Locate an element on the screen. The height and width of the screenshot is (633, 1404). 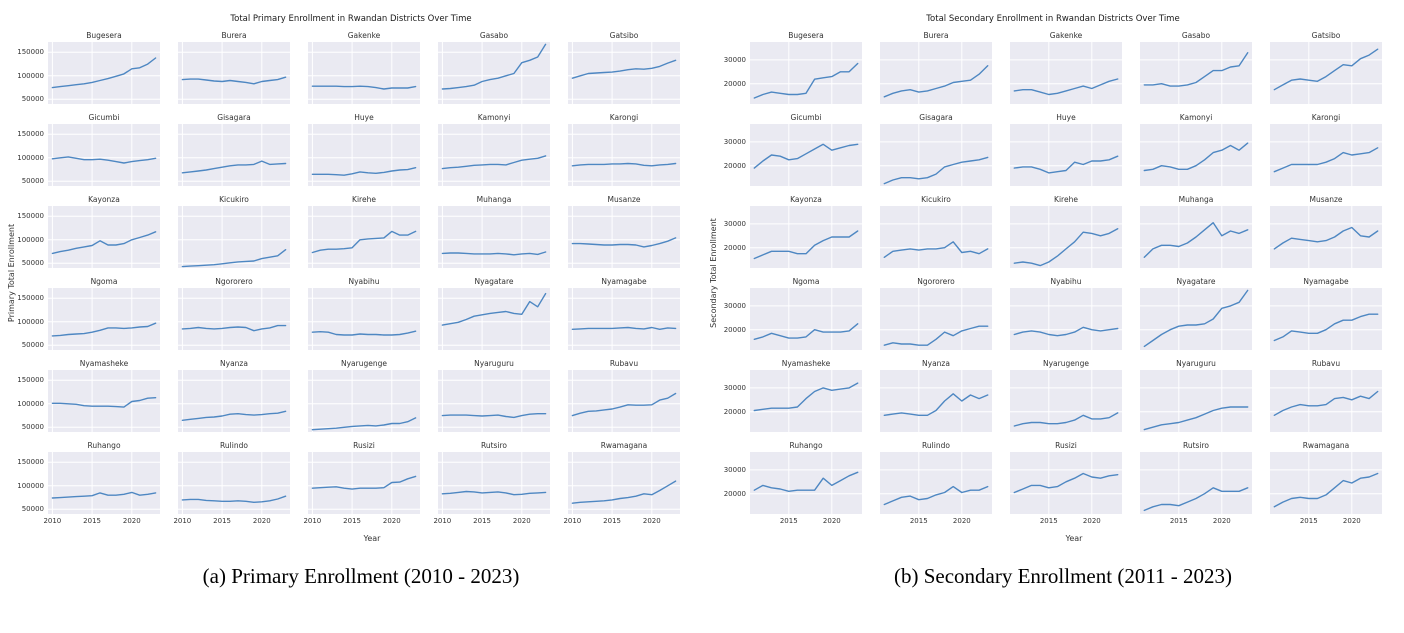
facet-title: Karongi is located at coordinates (1326, 117).